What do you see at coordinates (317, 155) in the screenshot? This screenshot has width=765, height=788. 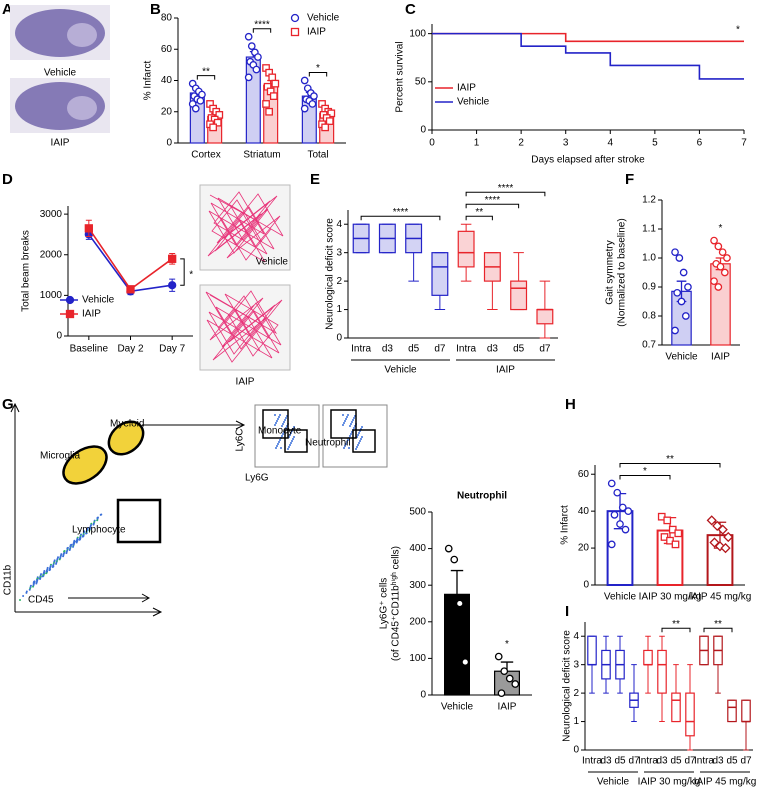 I see `x-tick-label: Total` at bounding box center [317, 155].